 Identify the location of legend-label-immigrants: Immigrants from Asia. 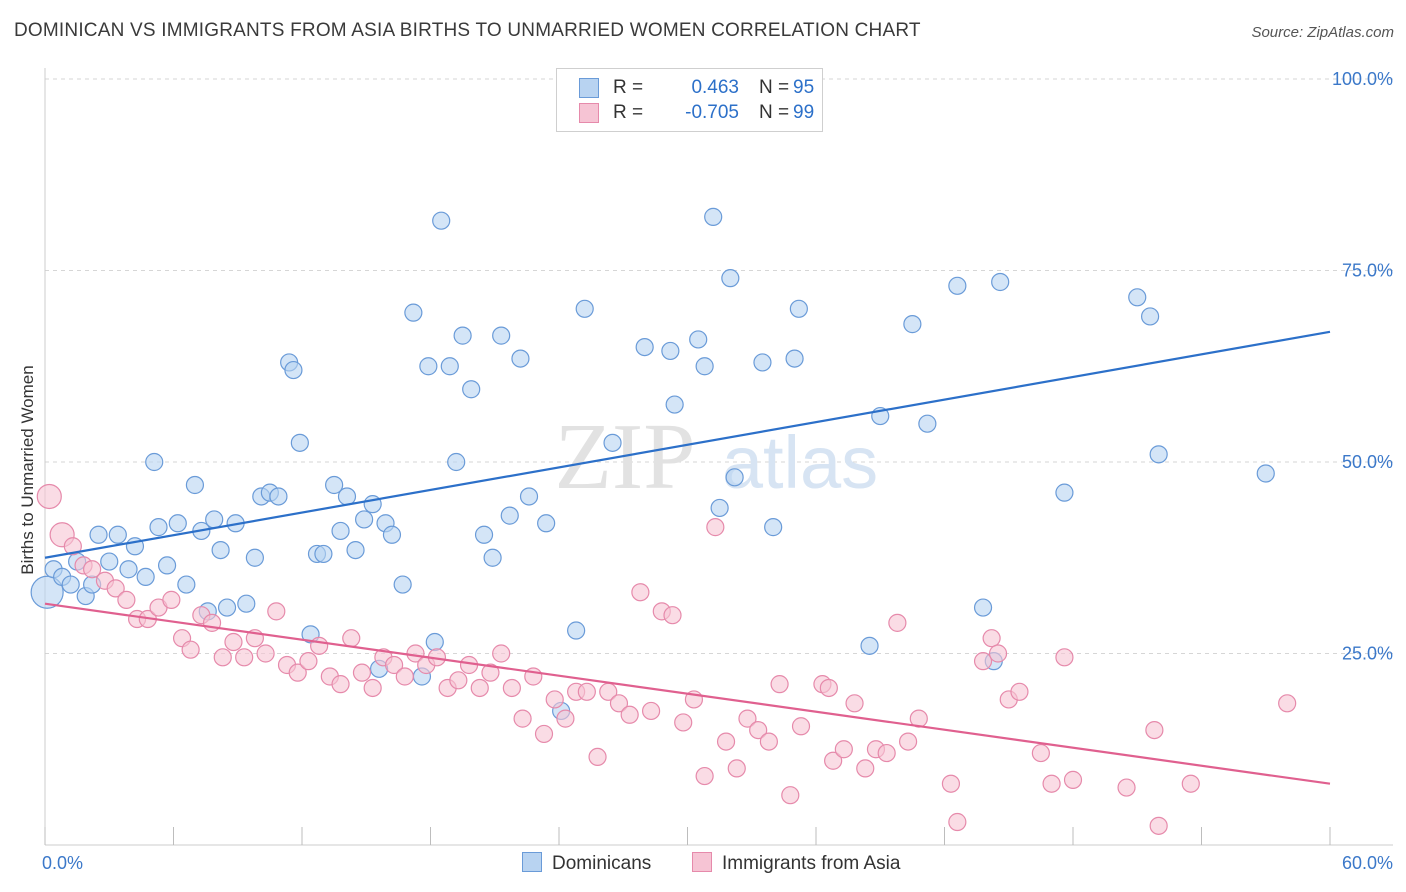
(811, 863).